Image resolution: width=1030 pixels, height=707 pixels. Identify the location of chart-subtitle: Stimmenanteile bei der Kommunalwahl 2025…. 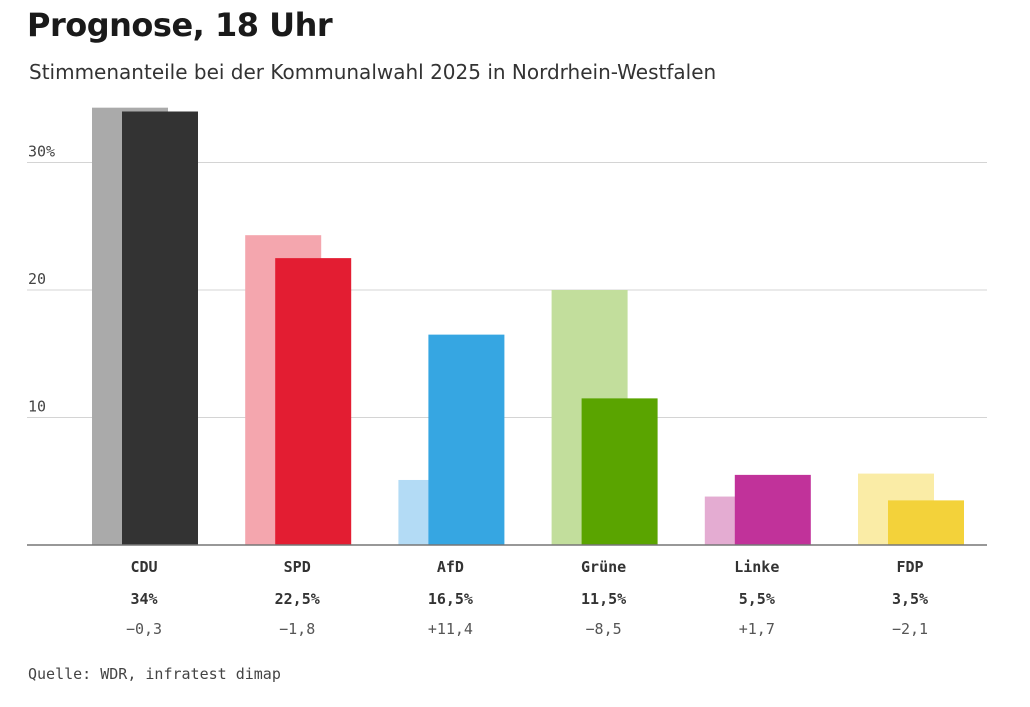
(373, 72).